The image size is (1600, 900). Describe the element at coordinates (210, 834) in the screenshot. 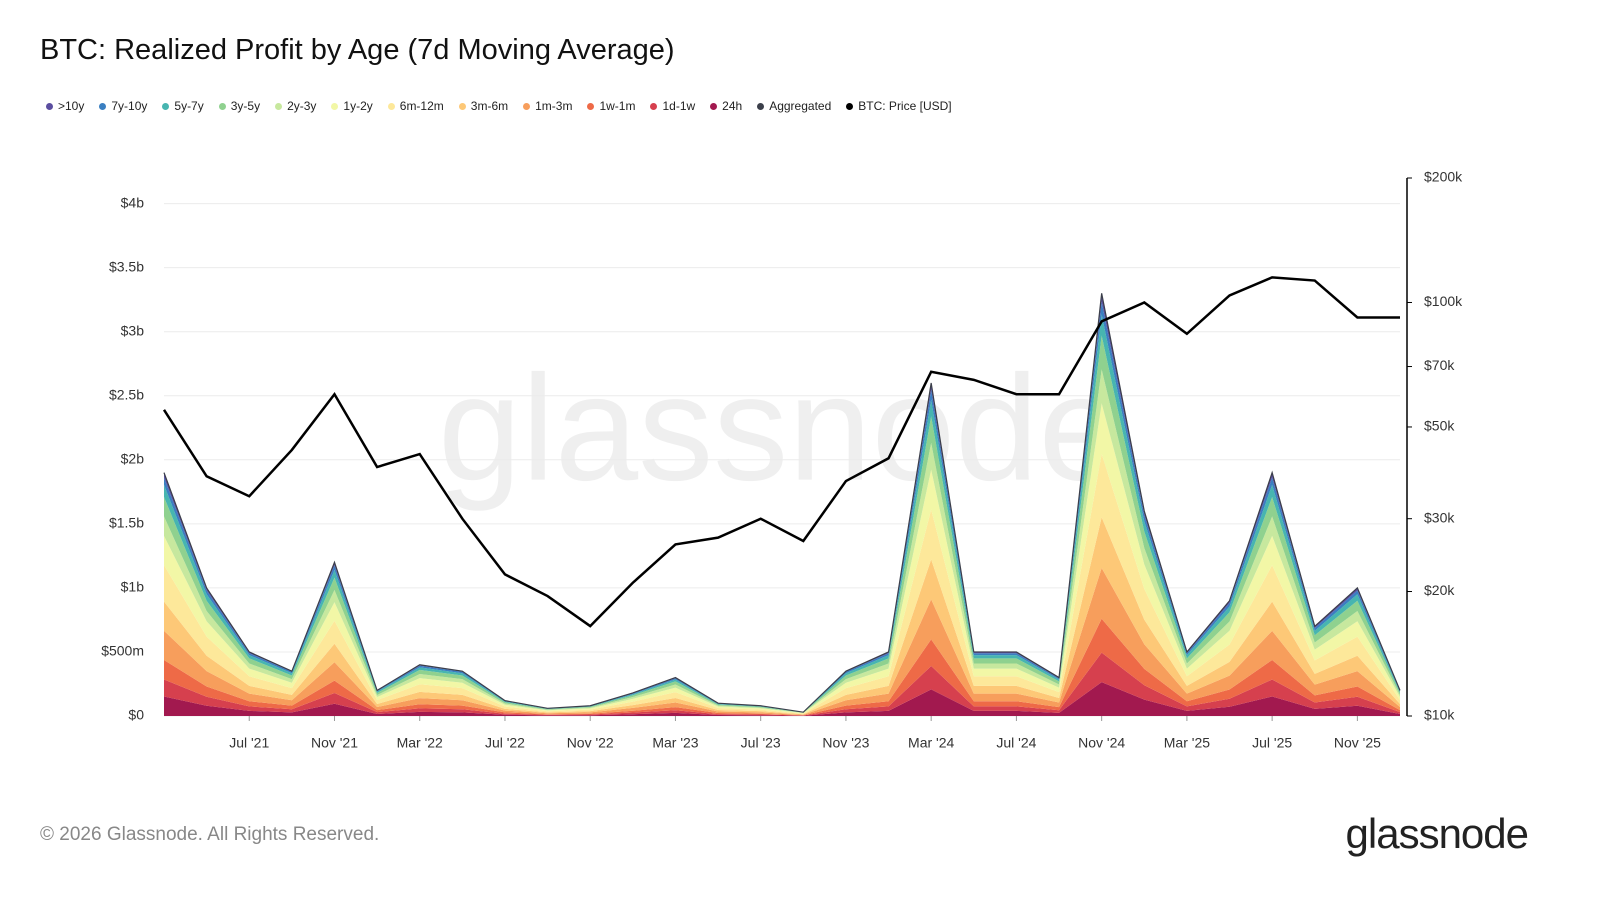

I see `footer: © 2026 Glassnode. All Rights Reserved.` at that location.